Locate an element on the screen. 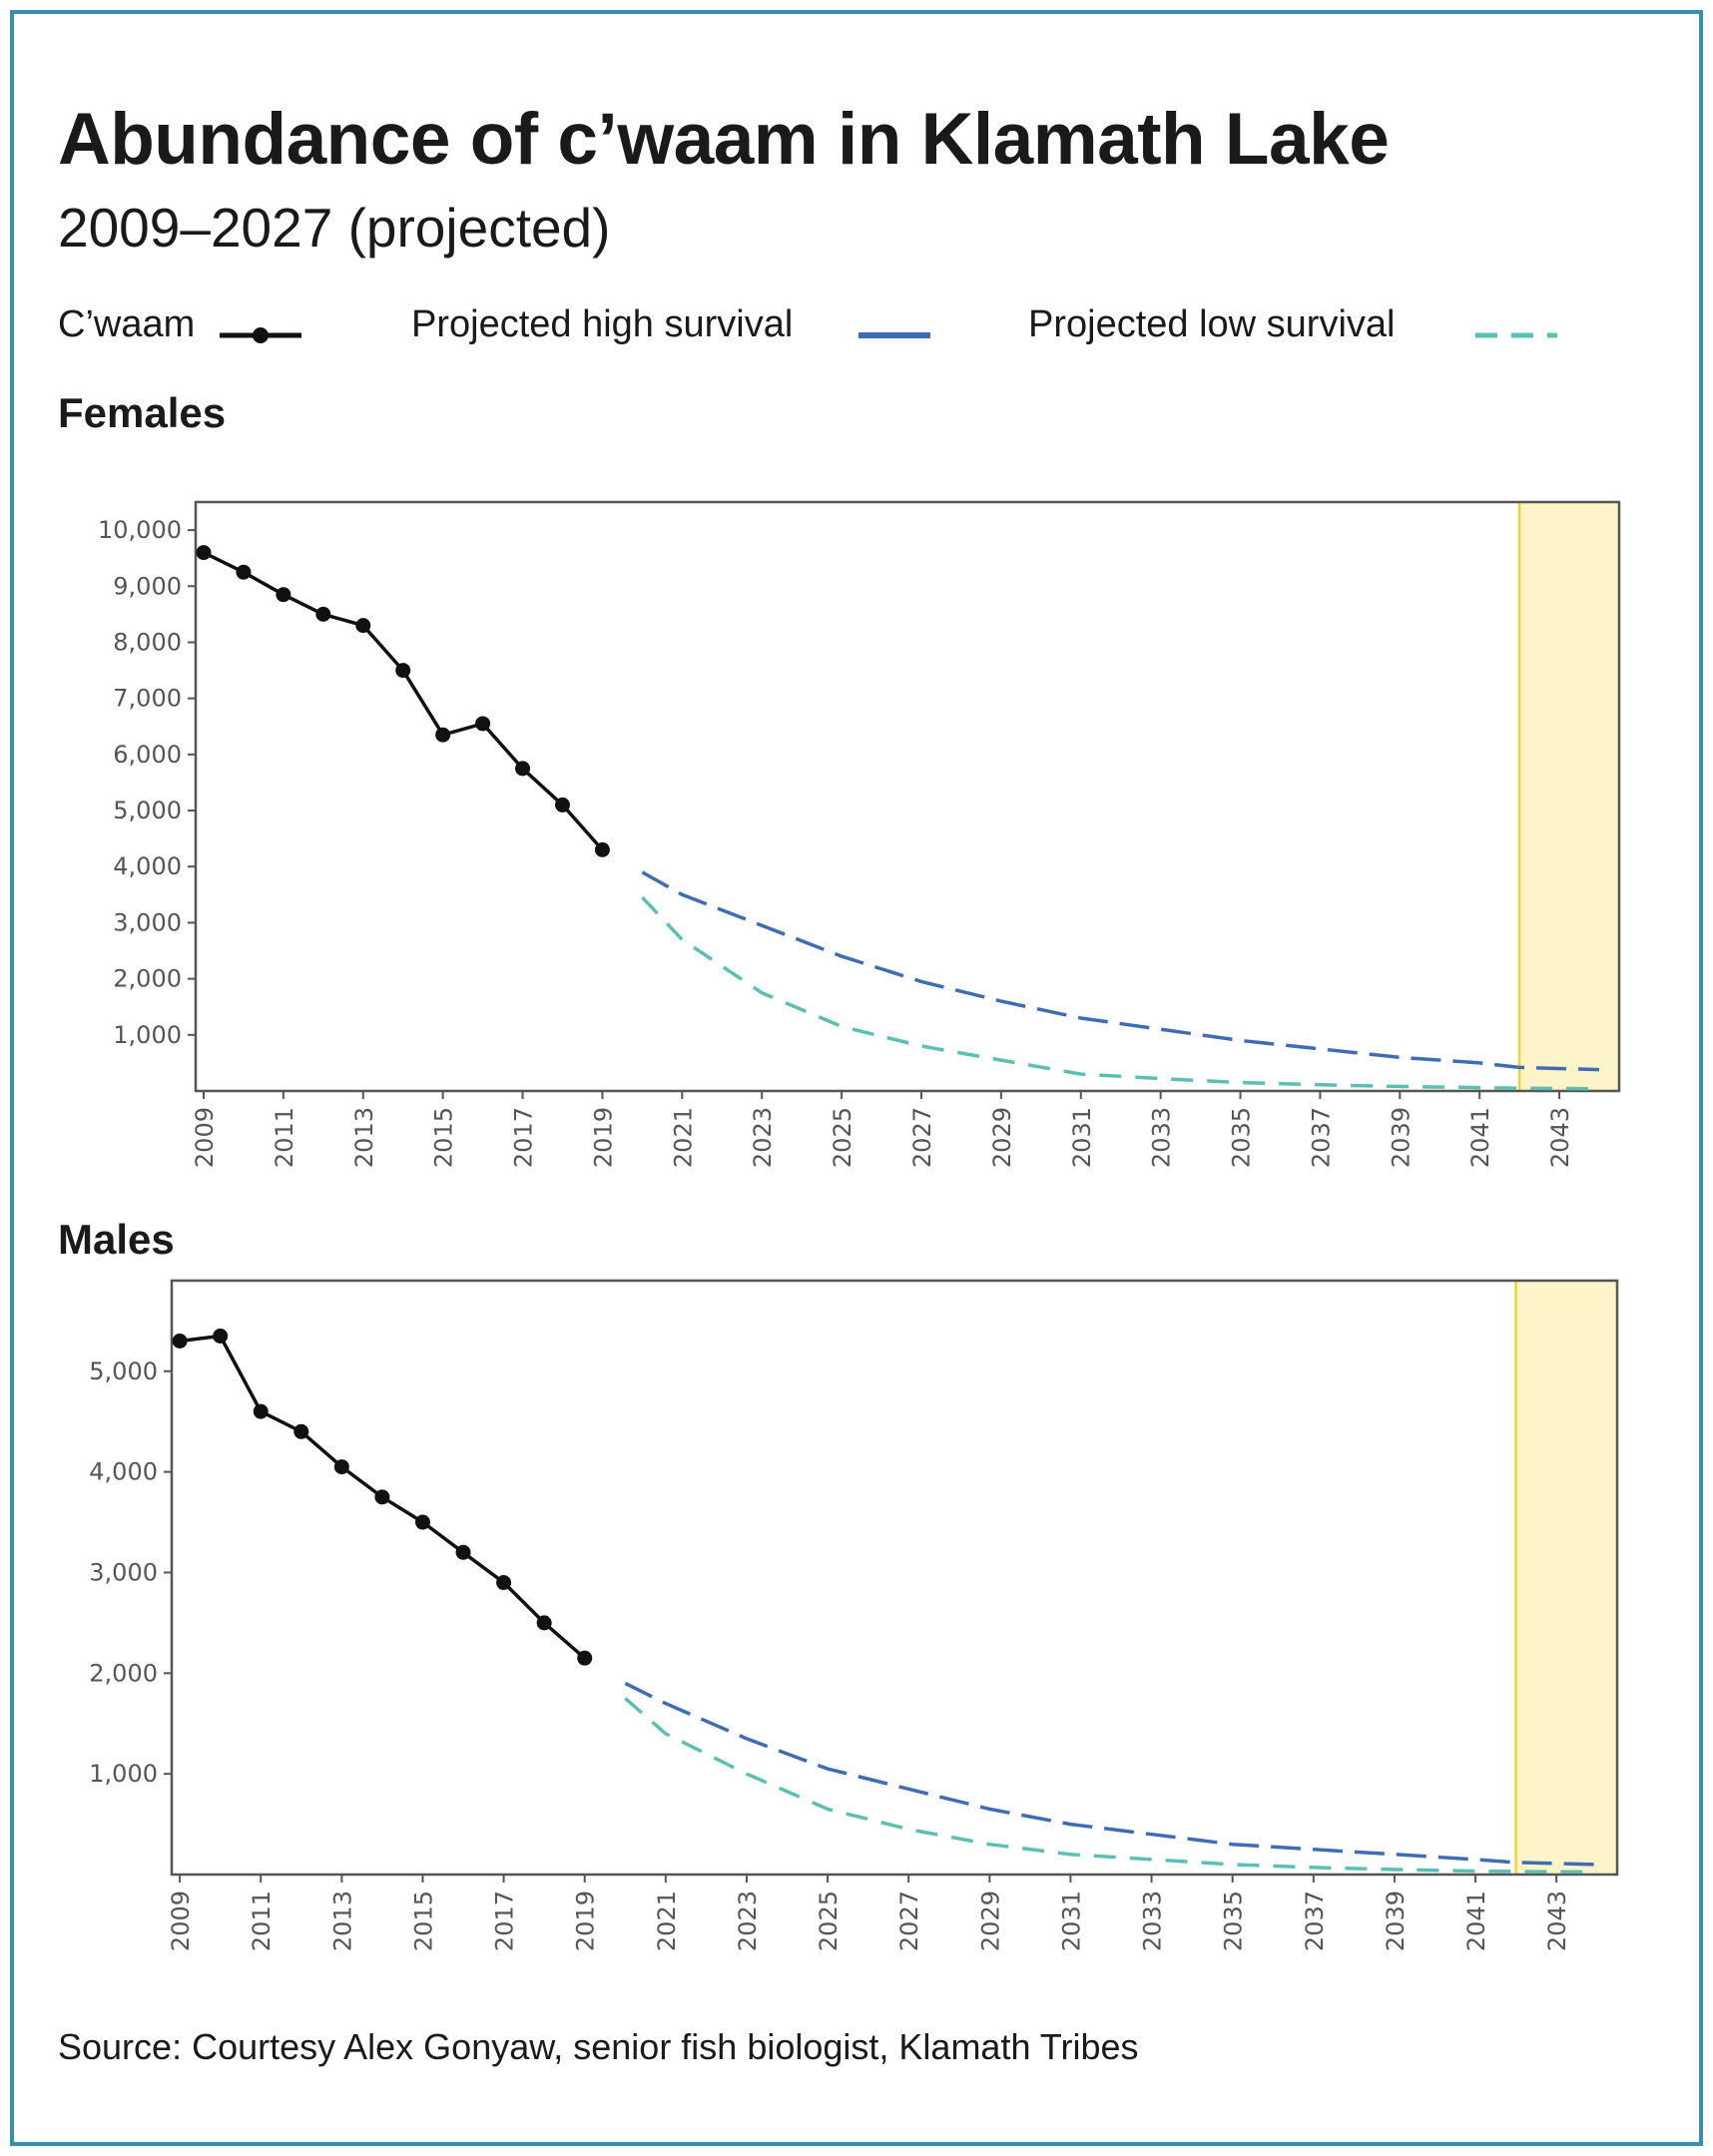 This screenshot has height=2156, width=1713. females-y-tick-label: 2,000 is located at coordinates (148, 979).